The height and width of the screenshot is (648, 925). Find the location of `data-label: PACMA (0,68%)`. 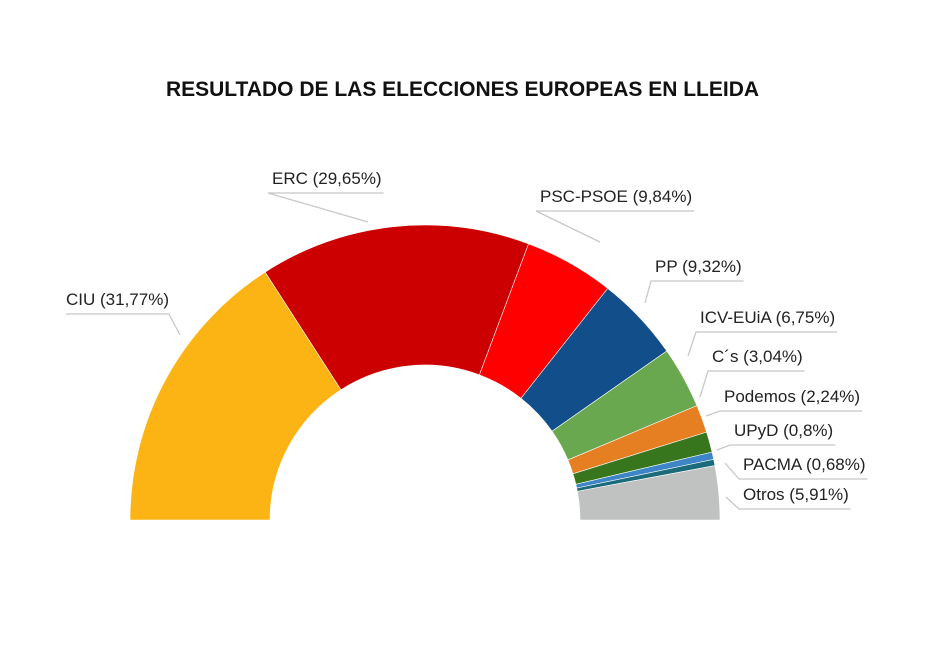

data-label: PACMA (0,68%) is located at coordinates (804, 464).